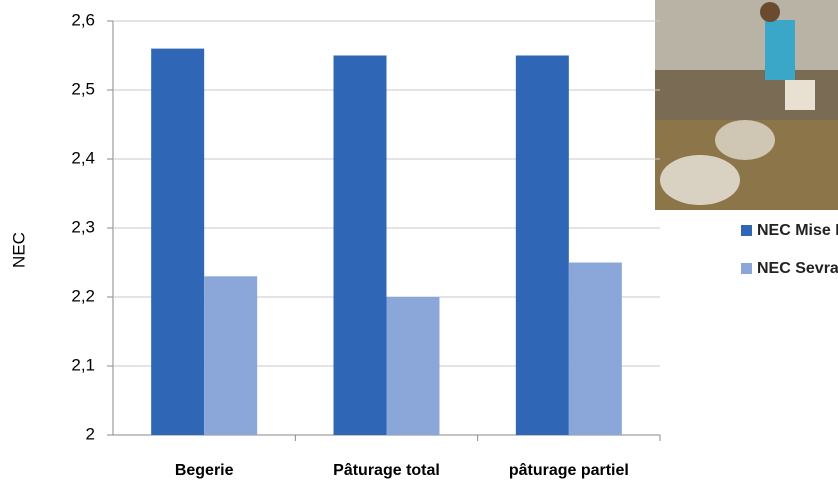 Image resolution: width=838 pixels, height=486 pixels. I want to click on legend-label: NEC Sevrage, so click(797, 268).